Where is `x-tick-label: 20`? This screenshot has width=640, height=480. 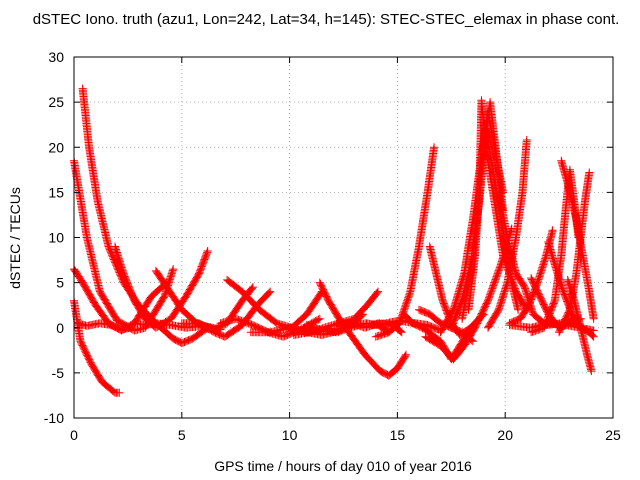 x-tick-label: 20 is located at coordinates (505, 435).